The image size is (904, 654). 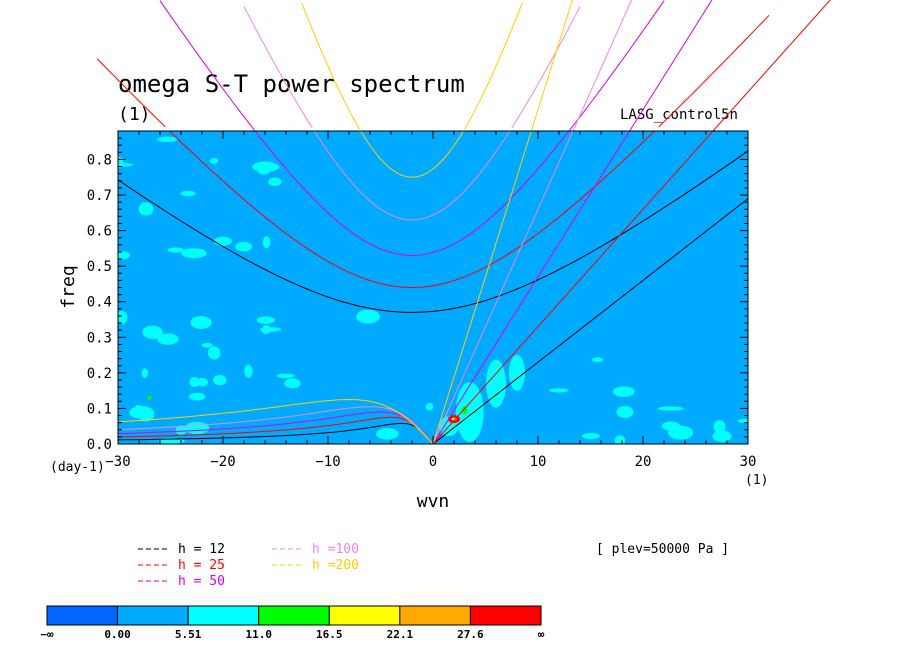 I want to click on power-patch-green, so click(x=149, y=397).